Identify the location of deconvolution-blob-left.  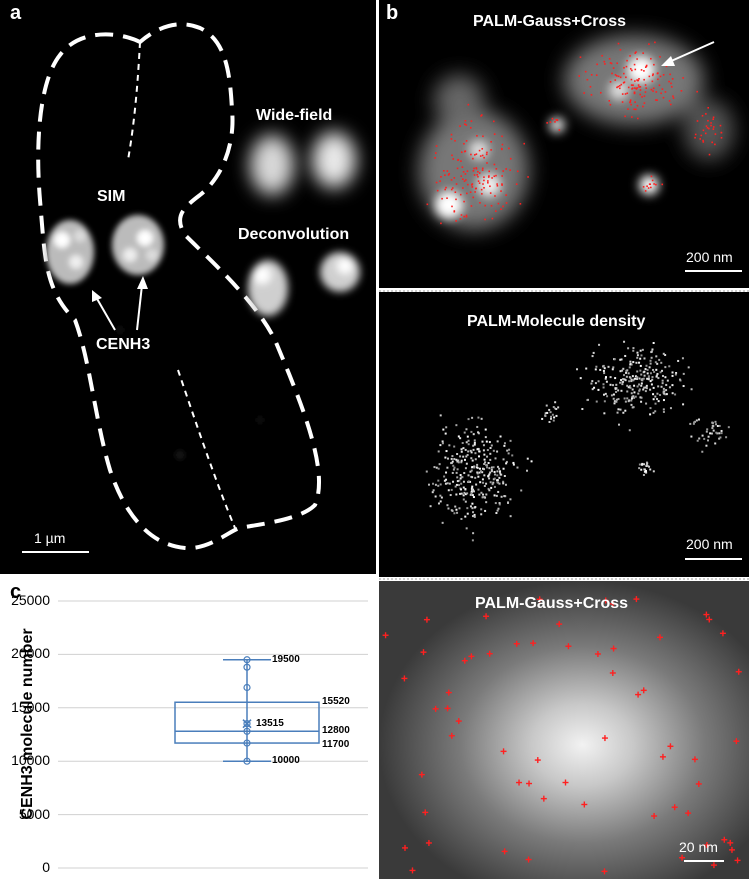
(268, 288).